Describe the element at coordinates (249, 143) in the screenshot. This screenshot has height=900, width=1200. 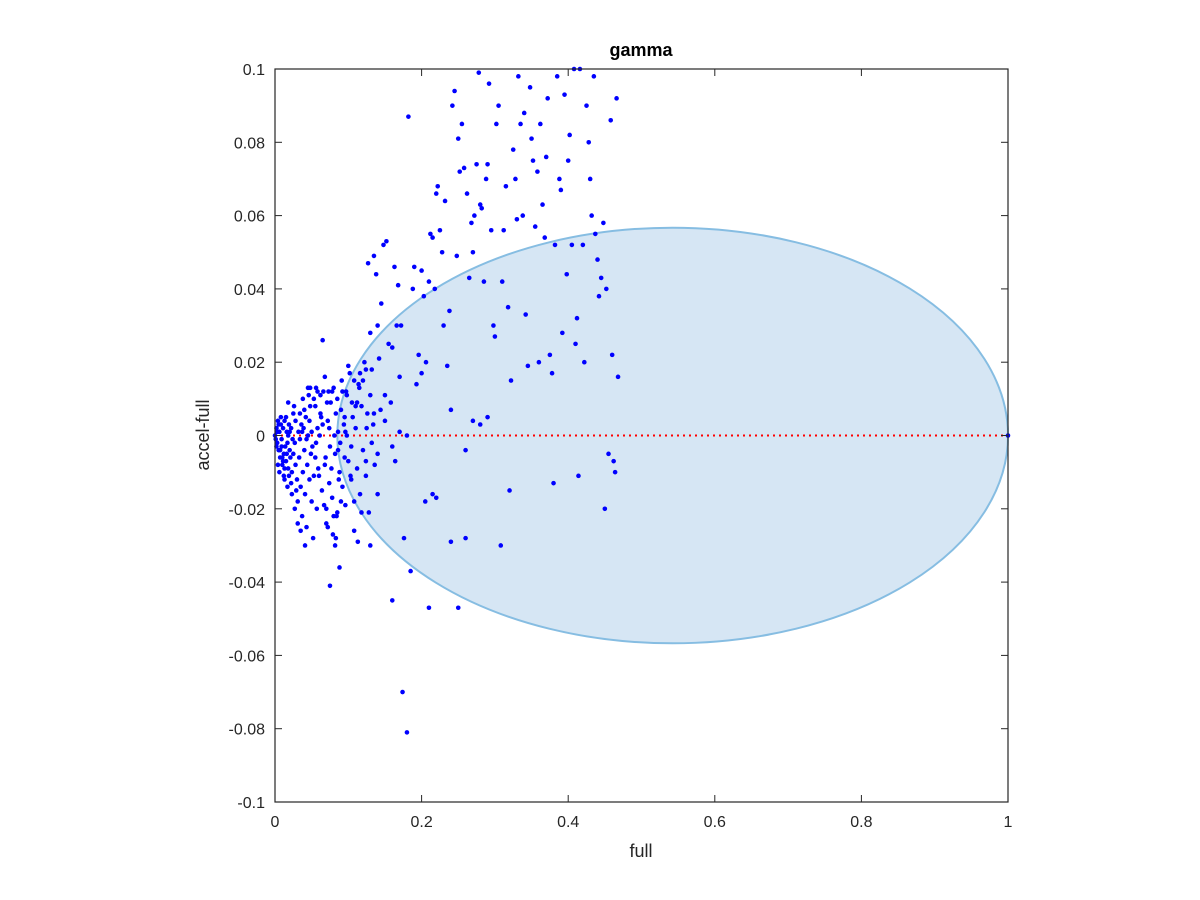
I see `y-tick-label: 0.08` at that location.